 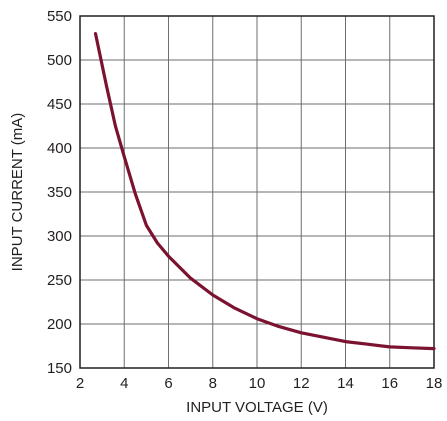 I want to click on x-tick-label: 12, so click(x=301, y=383).